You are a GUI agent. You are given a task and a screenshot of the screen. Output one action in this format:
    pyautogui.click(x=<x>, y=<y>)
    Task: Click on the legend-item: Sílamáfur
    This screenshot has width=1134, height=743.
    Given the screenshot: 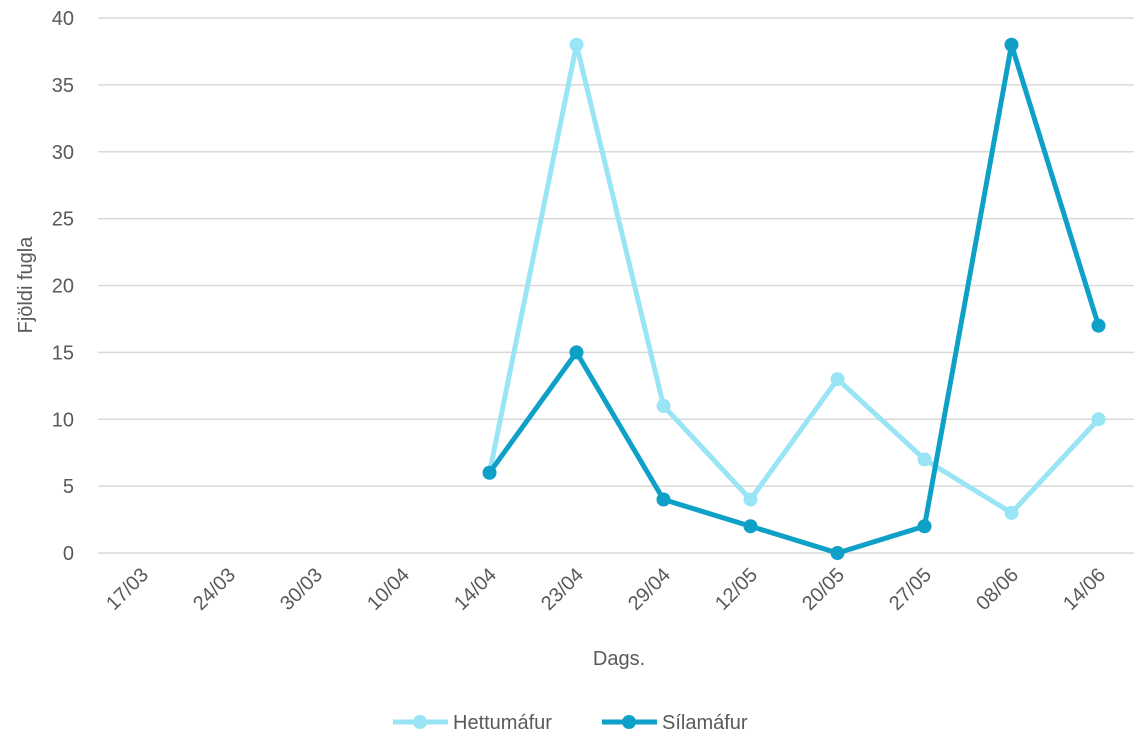 What is the action you would take?
    pyautogui.click(x=675, y=723)
    